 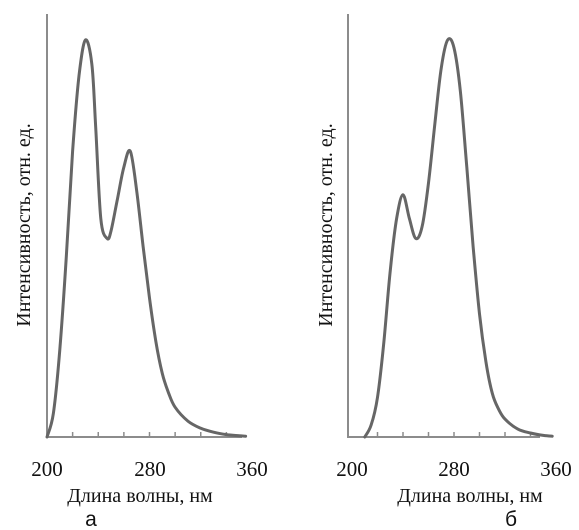 What do you see at coordinates (454, 469) in the screenshot?
I see `panel-b-tick-label-280: 280` at bounding box center [454, 469].